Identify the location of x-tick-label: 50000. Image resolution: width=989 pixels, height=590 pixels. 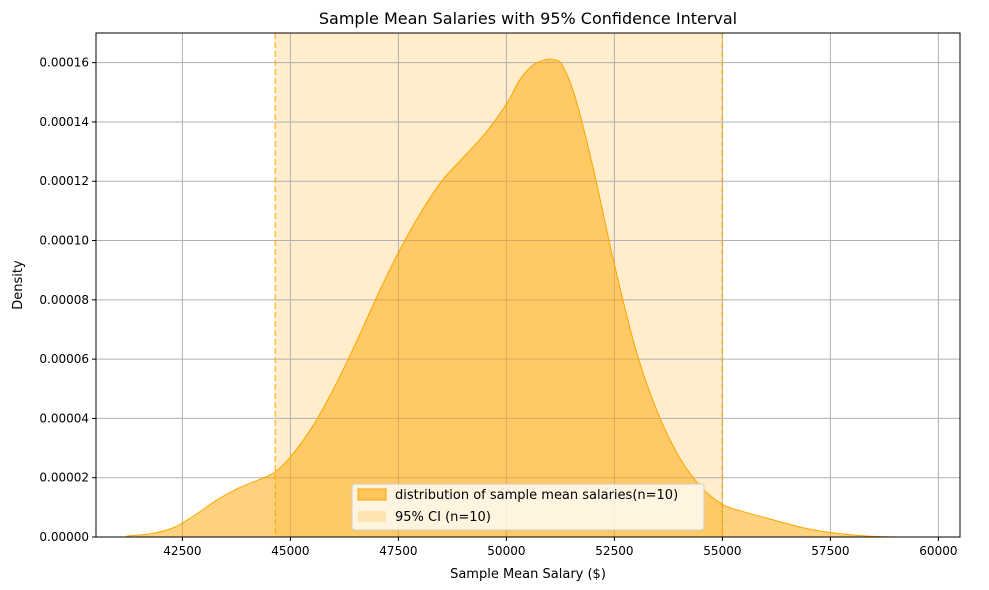
(506, 551).